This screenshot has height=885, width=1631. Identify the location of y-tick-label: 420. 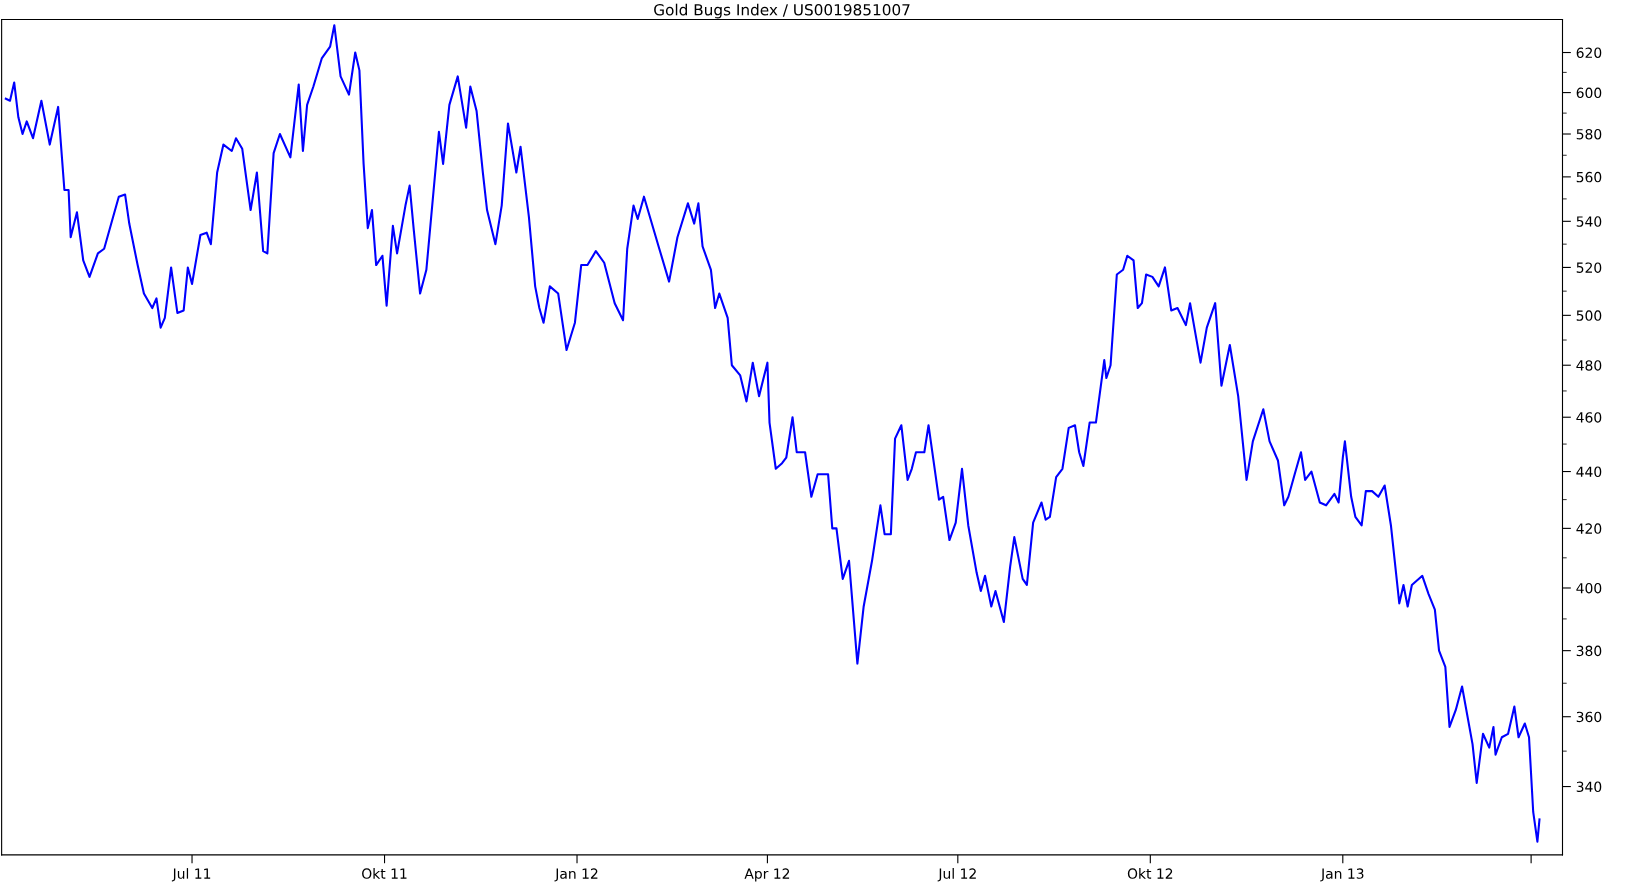
(1589, 528).